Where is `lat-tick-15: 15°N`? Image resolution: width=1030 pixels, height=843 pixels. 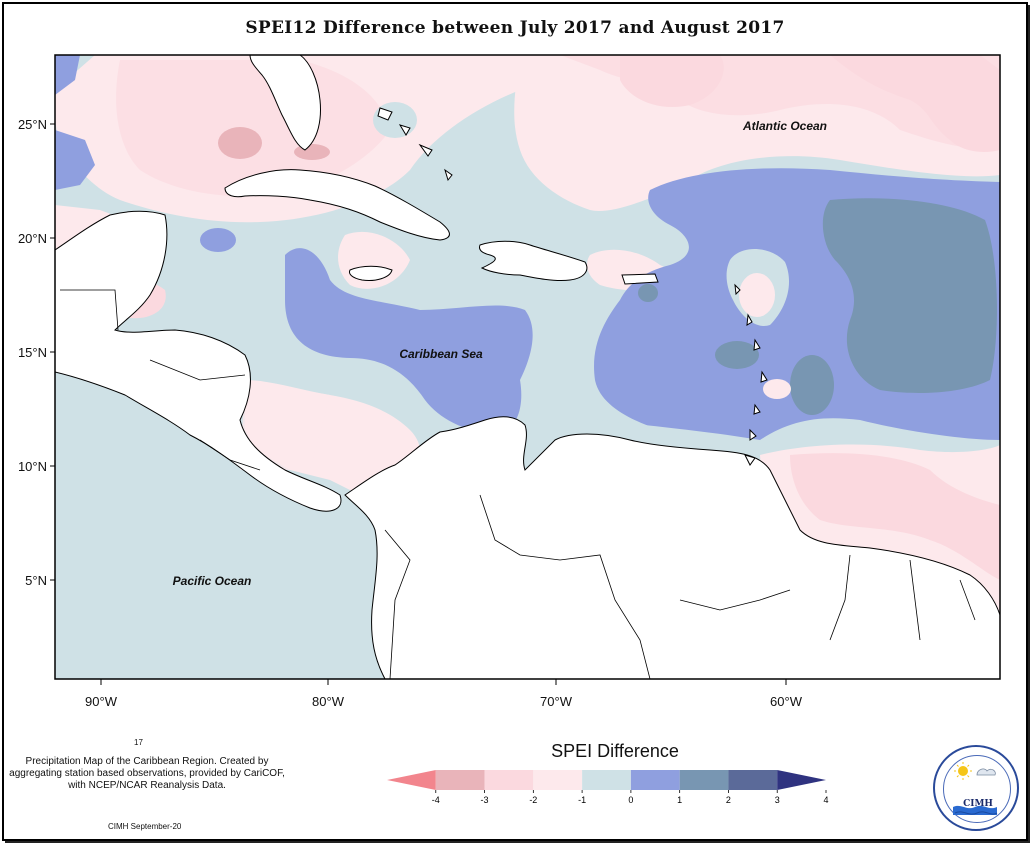 lat-tick-15: 15°N is located at coordinates (32, 352).